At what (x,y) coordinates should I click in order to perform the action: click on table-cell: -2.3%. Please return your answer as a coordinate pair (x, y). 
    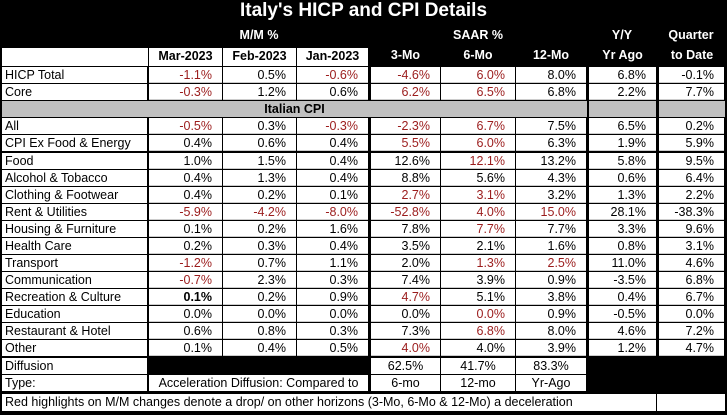
    Looking at the image, I should click on (405, 126).